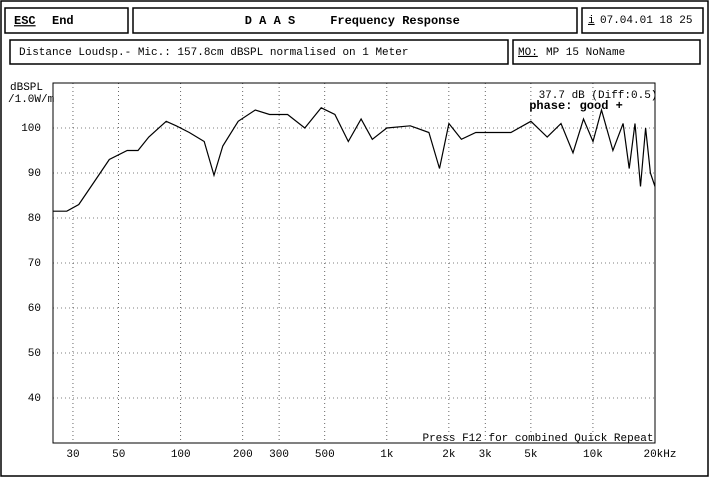  Describe the element at coordinates (72, 455) in the screenshot. I see `x-tick-label: 30` at that location.